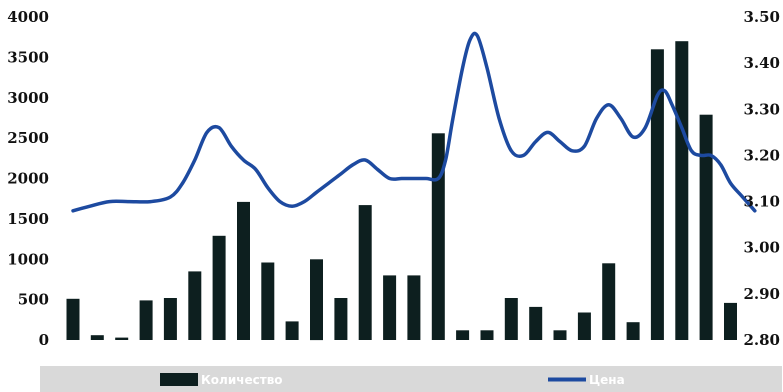  What do you see at coordinates (761, 340) in the screenshot?
I see `right-tick-label: 2.80` at bounding box center [761, 340].